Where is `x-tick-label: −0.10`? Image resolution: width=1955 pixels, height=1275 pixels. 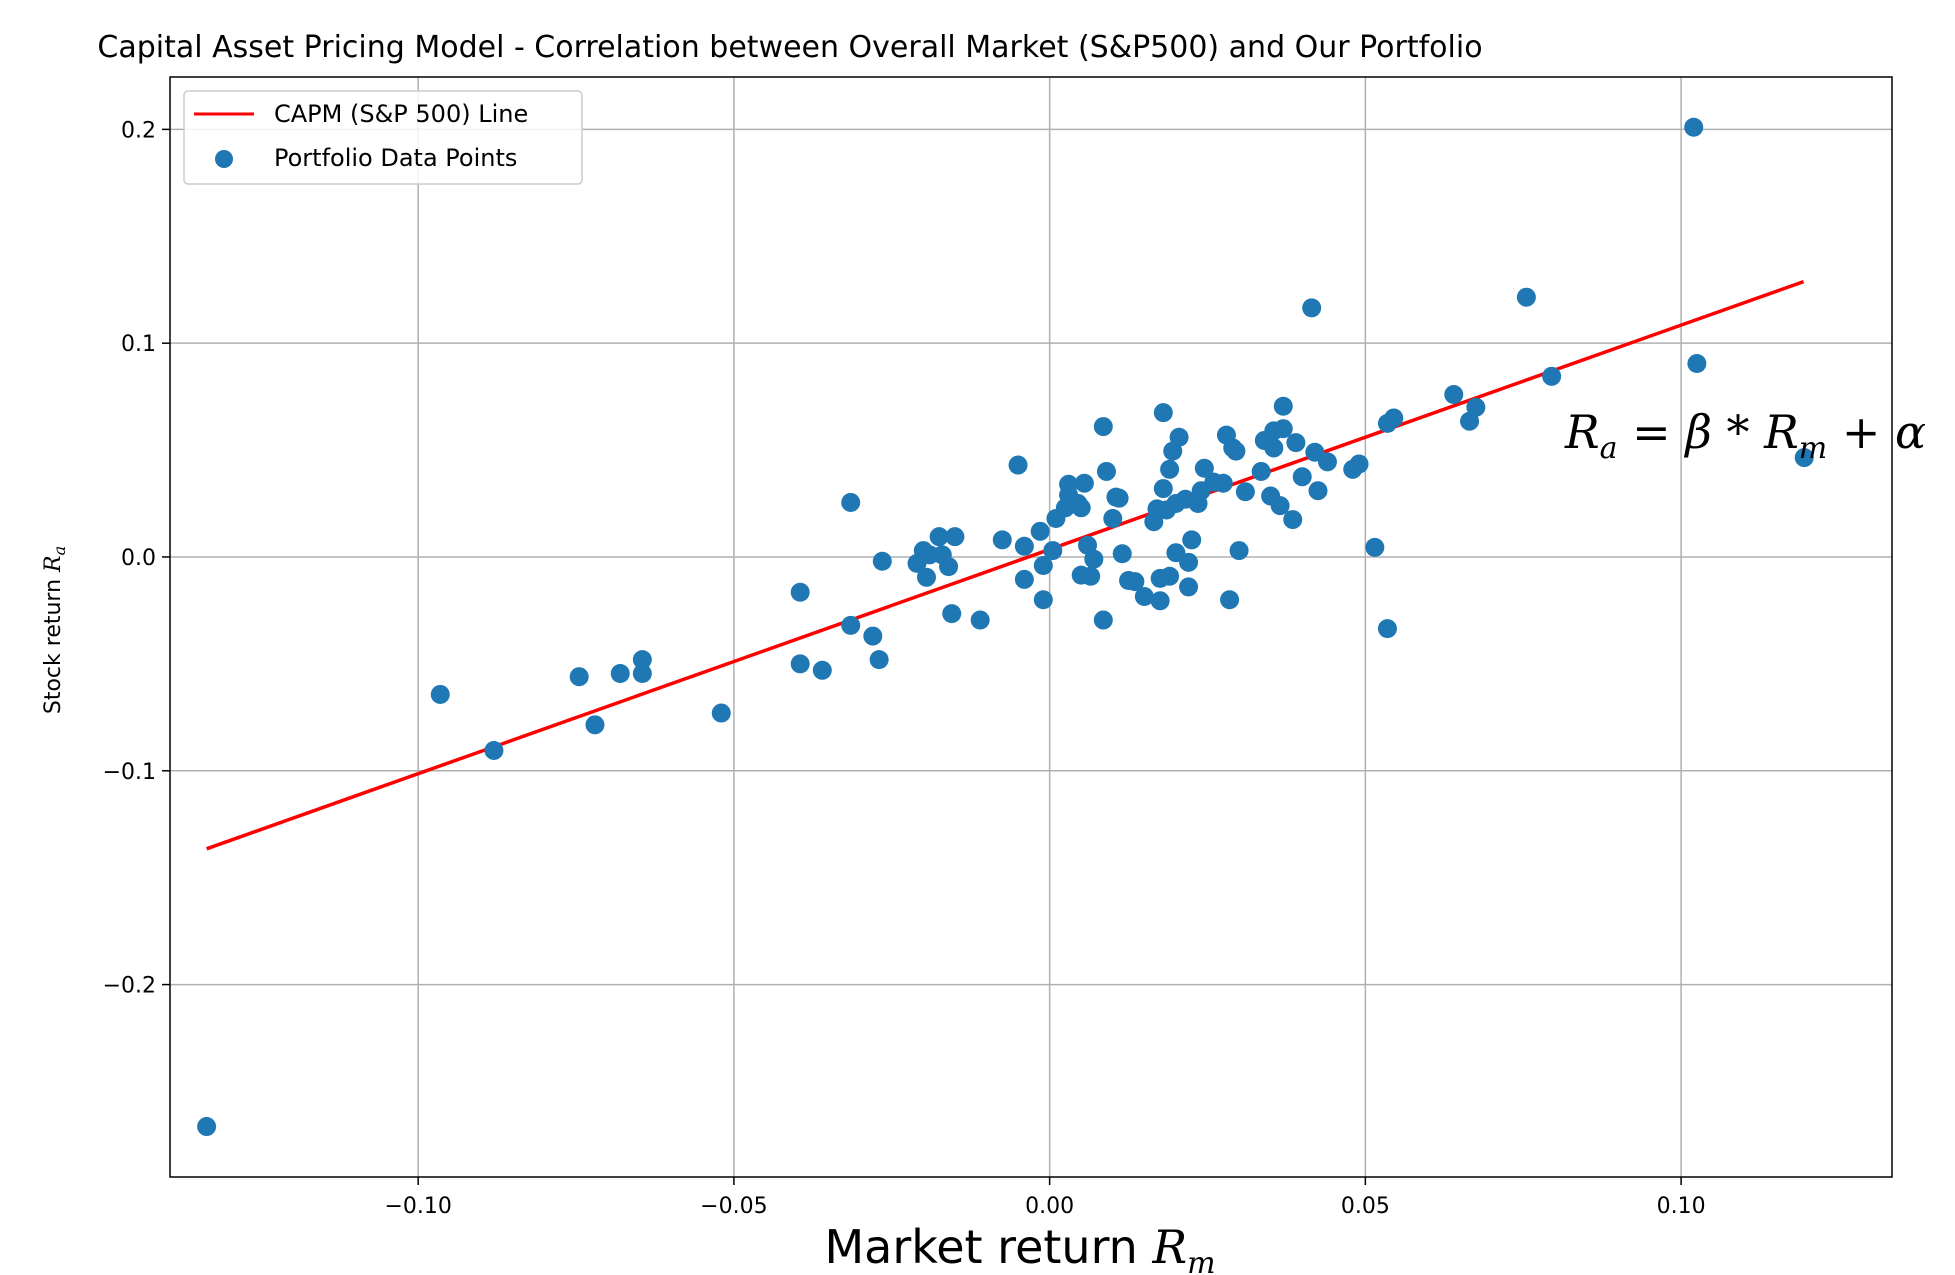
x-tick-label: −0.10 is located at coordinates (417, 1206).